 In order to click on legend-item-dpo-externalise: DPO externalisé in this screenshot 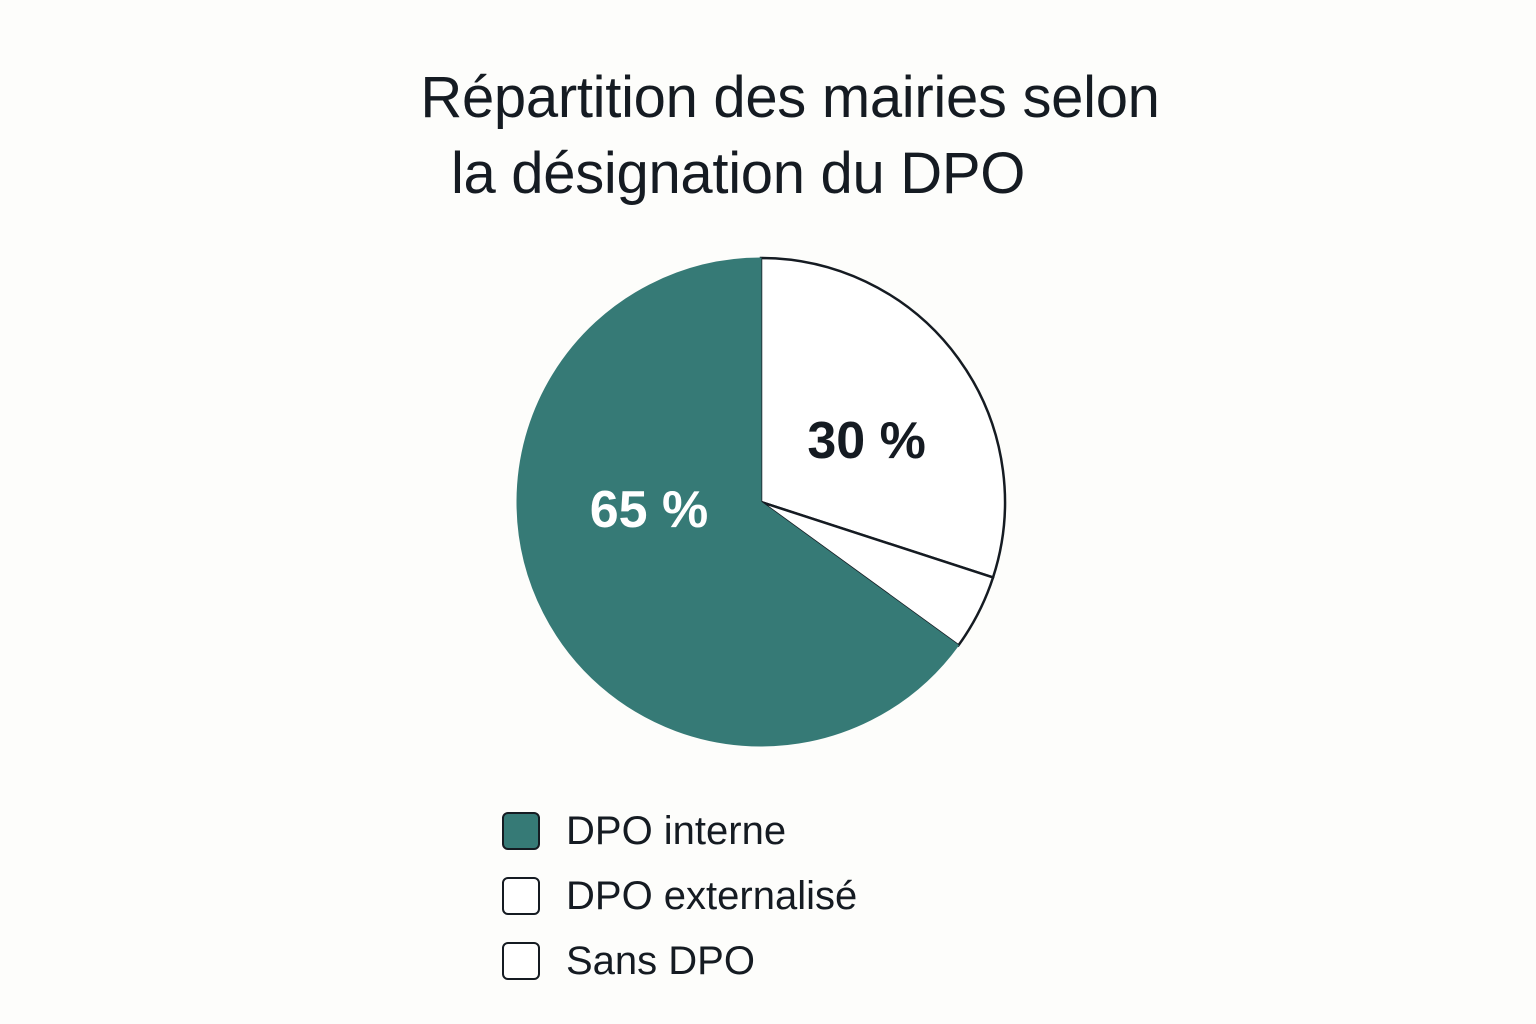, I will do `click(679, 895)`.